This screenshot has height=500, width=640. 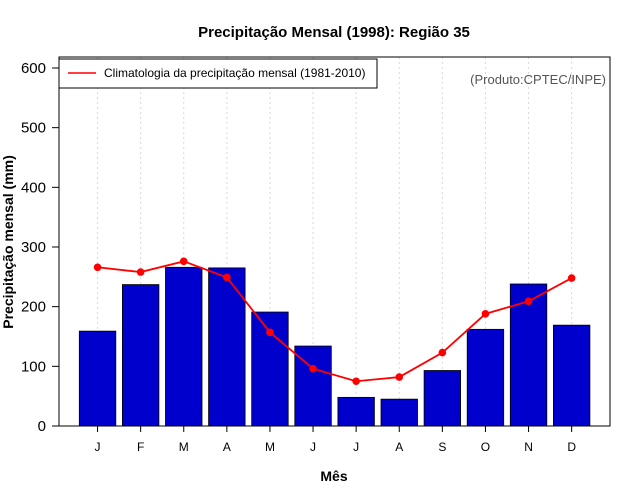 I want to click on y-axis-title: Precipitação mensal (mm), so click(x=8, y=242).